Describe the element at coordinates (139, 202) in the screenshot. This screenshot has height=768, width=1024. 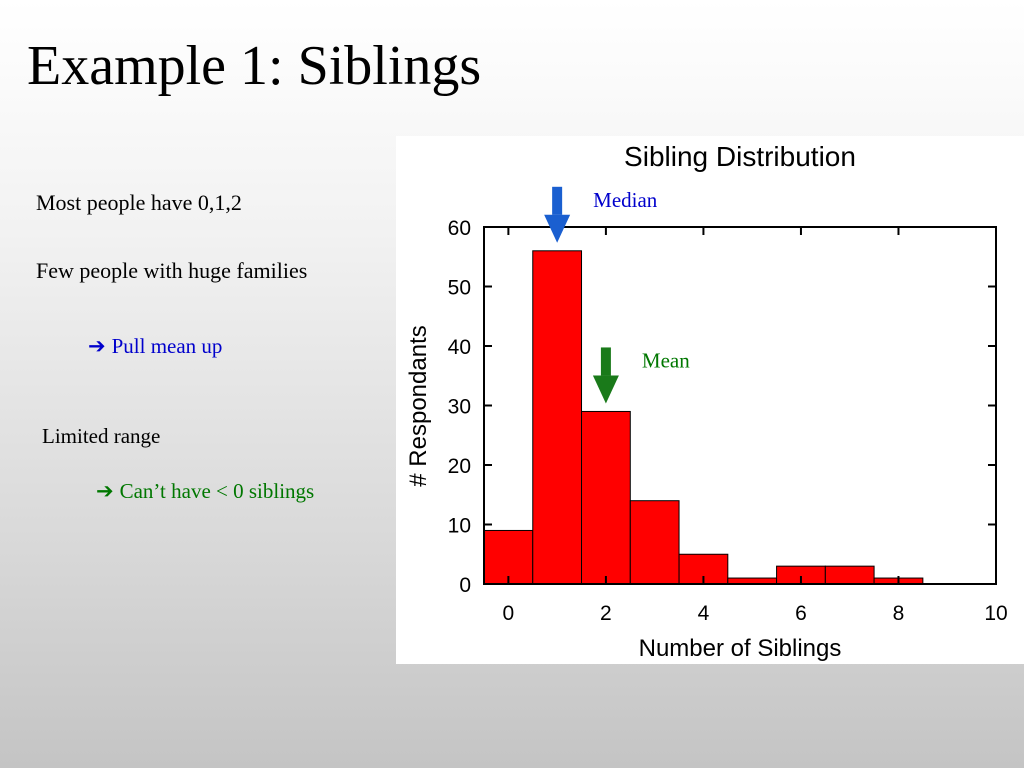
I see `bullet-most-people: Most people have 0,1,2` at that location.